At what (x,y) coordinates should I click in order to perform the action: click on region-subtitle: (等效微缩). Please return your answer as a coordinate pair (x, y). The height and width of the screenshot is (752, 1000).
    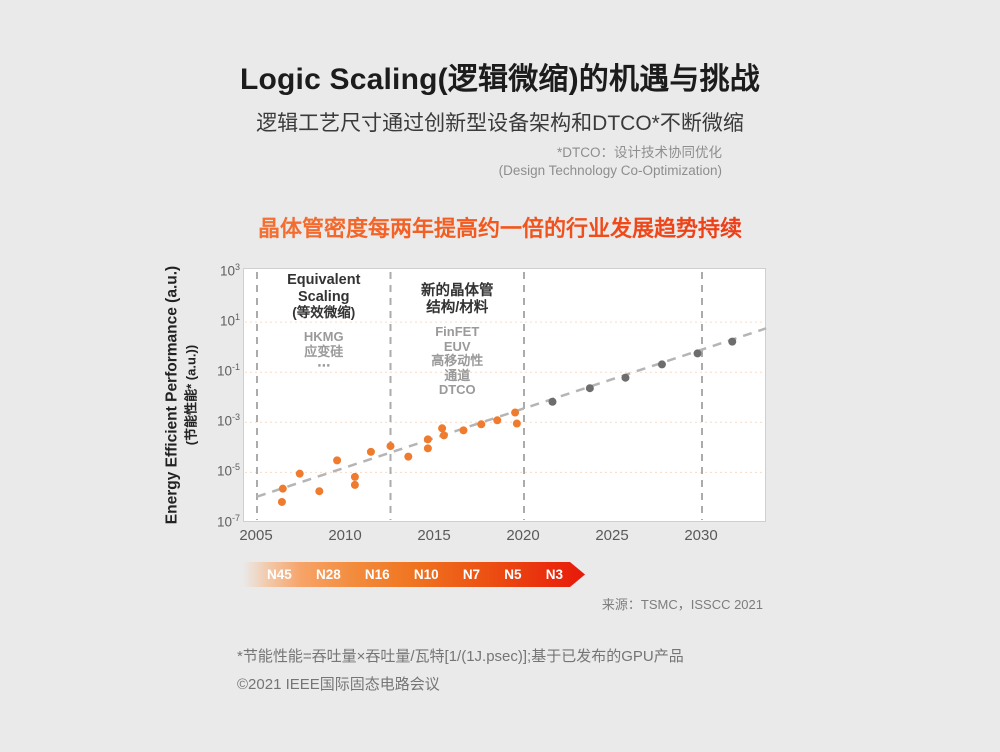
    Looking at the image, I should click on (324, 312).